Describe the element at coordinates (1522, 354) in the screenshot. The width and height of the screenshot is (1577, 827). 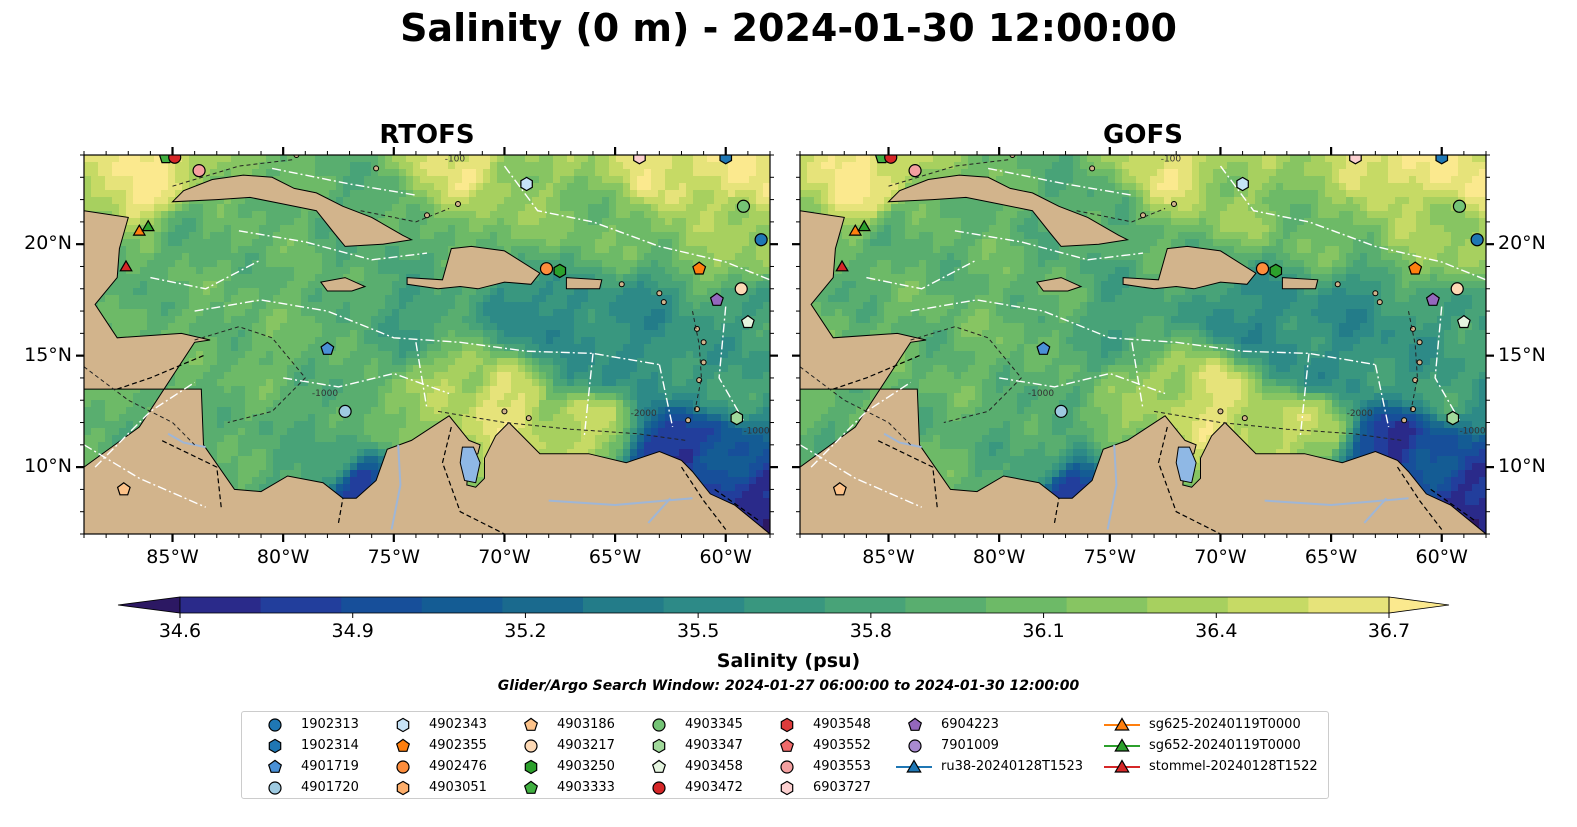
I see `lat-tick-label: 15°N` at that location.